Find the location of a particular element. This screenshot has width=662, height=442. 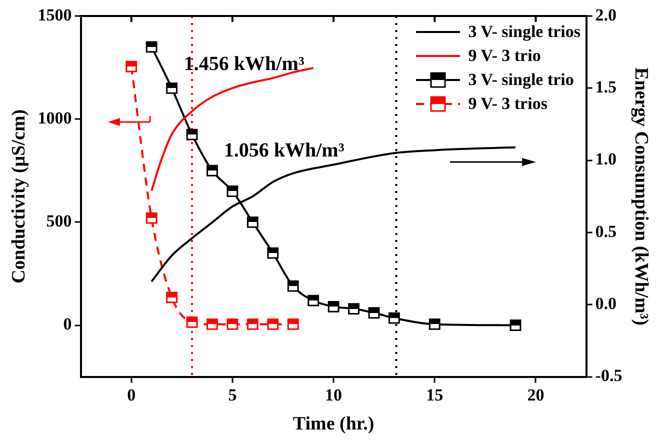

y2-tick-label: 0.5 is located at coordinates (606, 231).